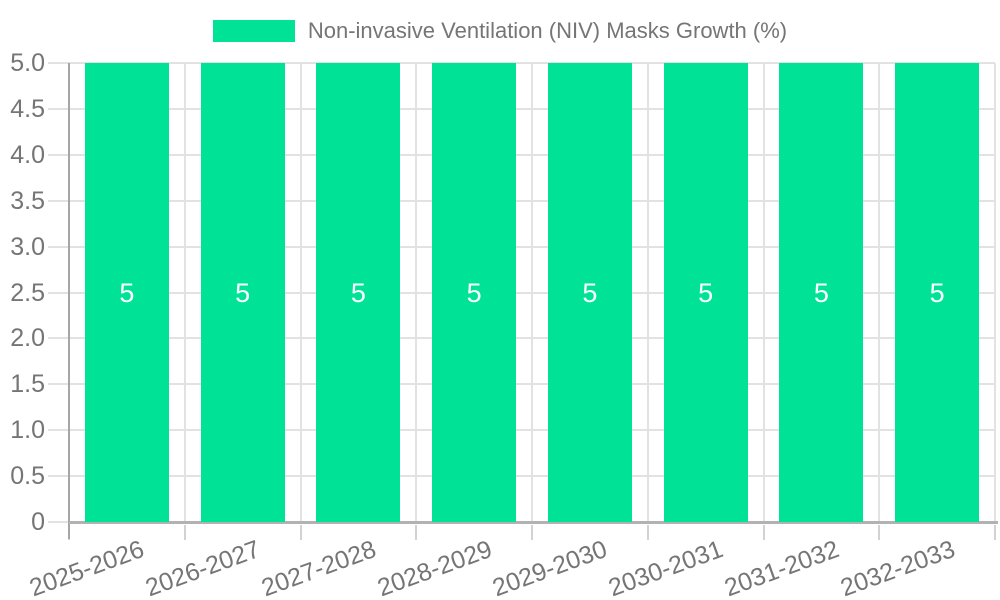 This screenshot has height=600, width=1000. I want to click on y-axis-tick-label: 1.0, so click(27, 430).